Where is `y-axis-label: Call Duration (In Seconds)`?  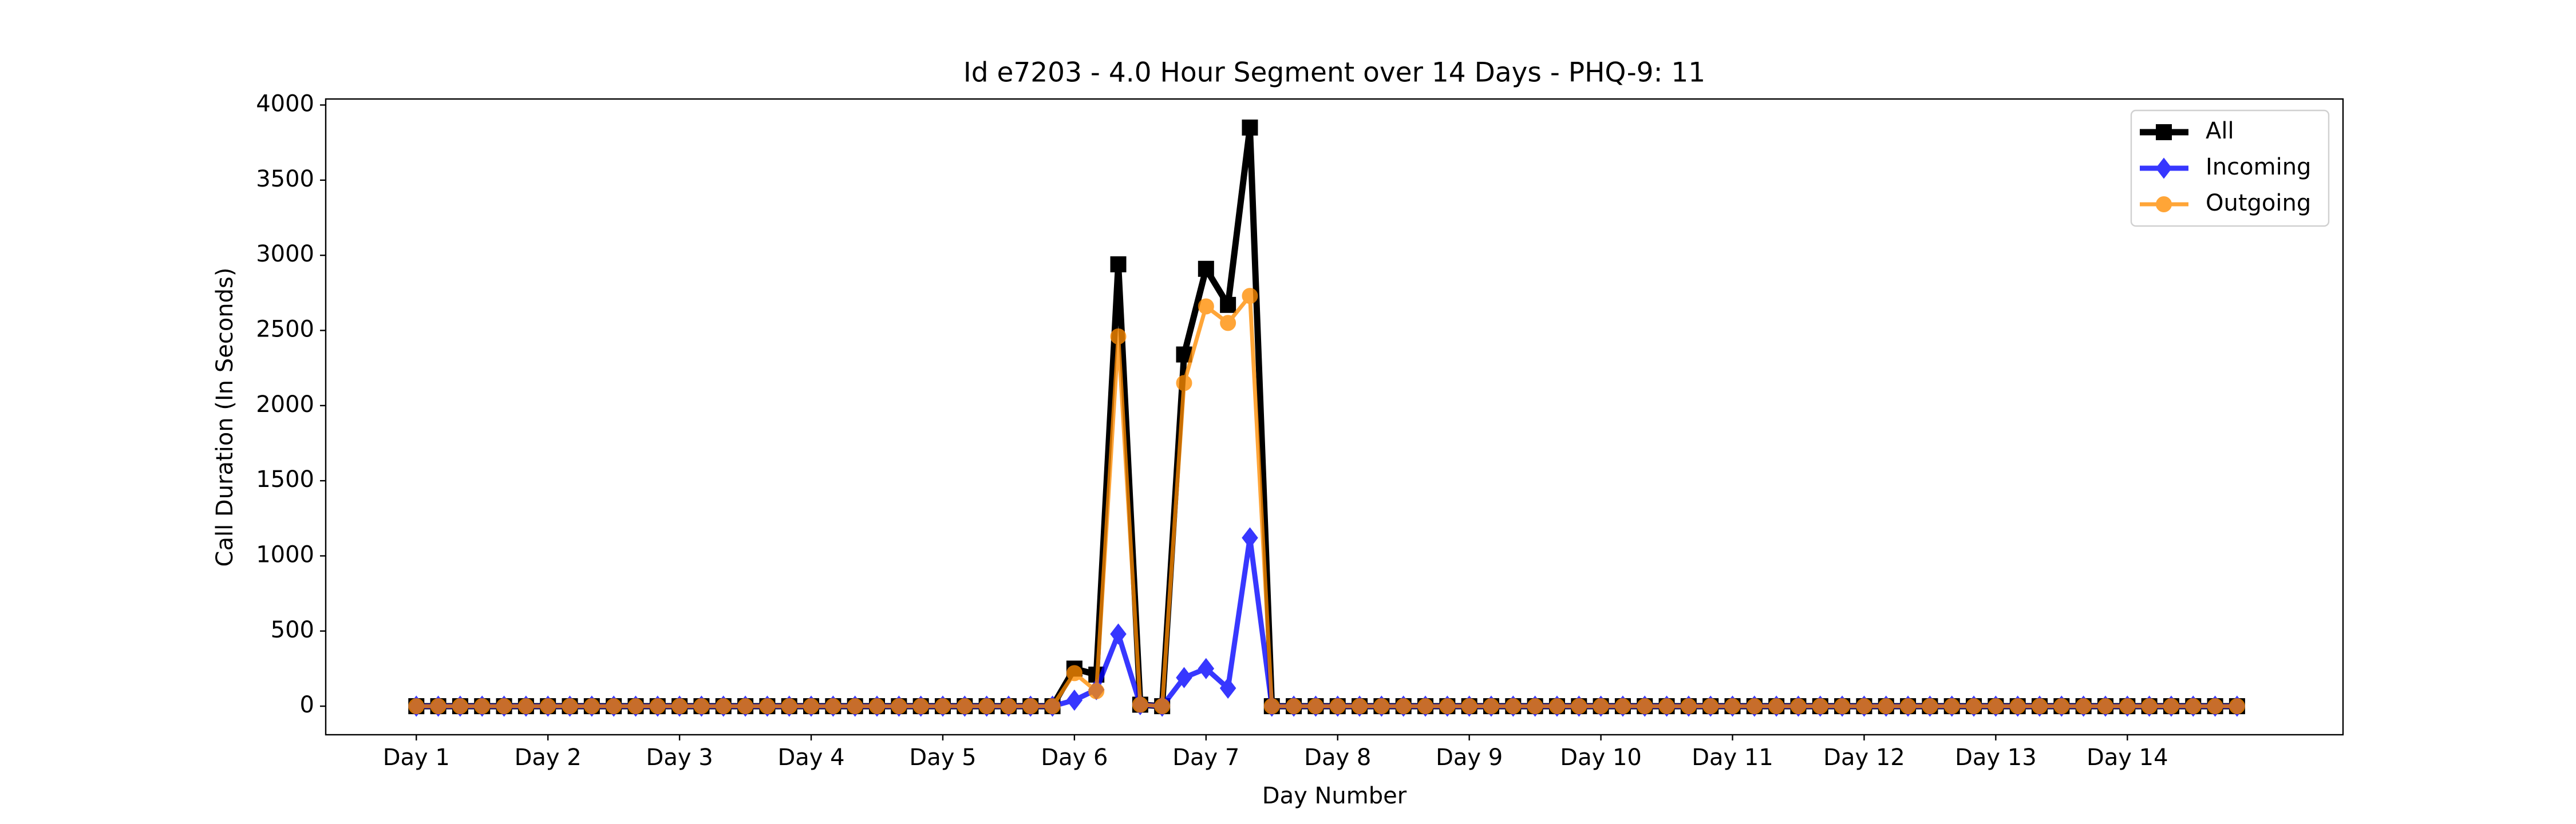 y-axis-label: Call Duration (In Seconds) is located at coordinates (225, 417).